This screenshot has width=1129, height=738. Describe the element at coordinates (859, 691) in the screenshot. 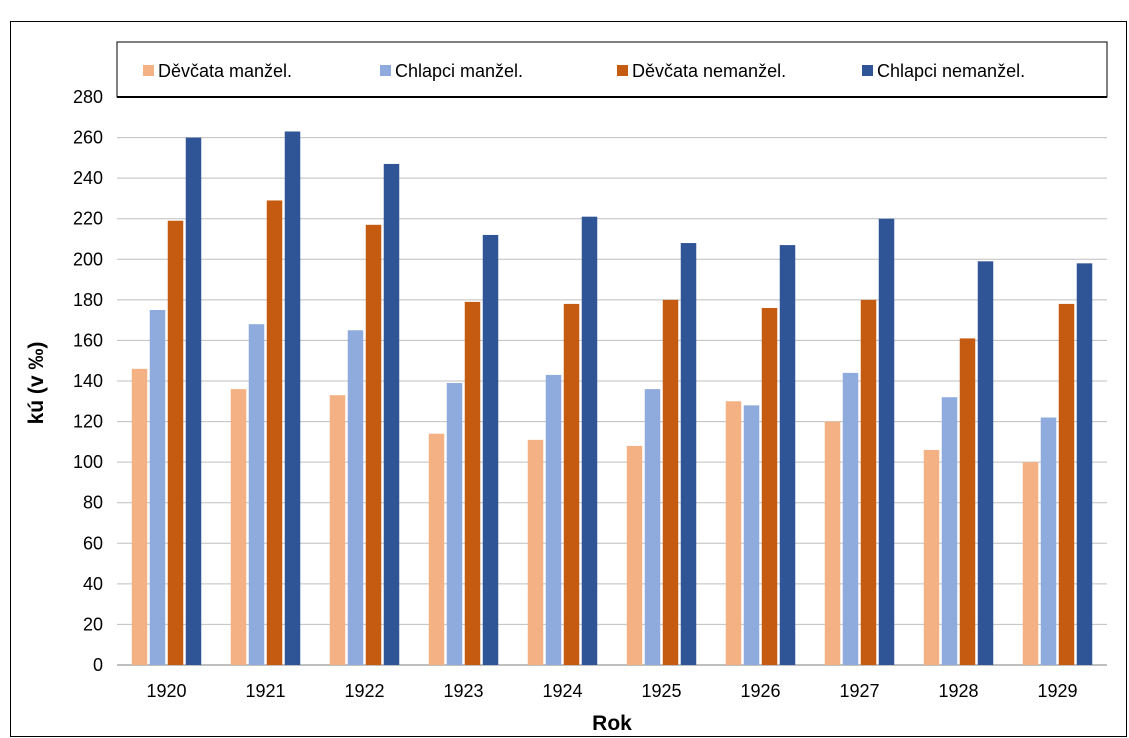

I see `x-tick-label: 1927` at that location.